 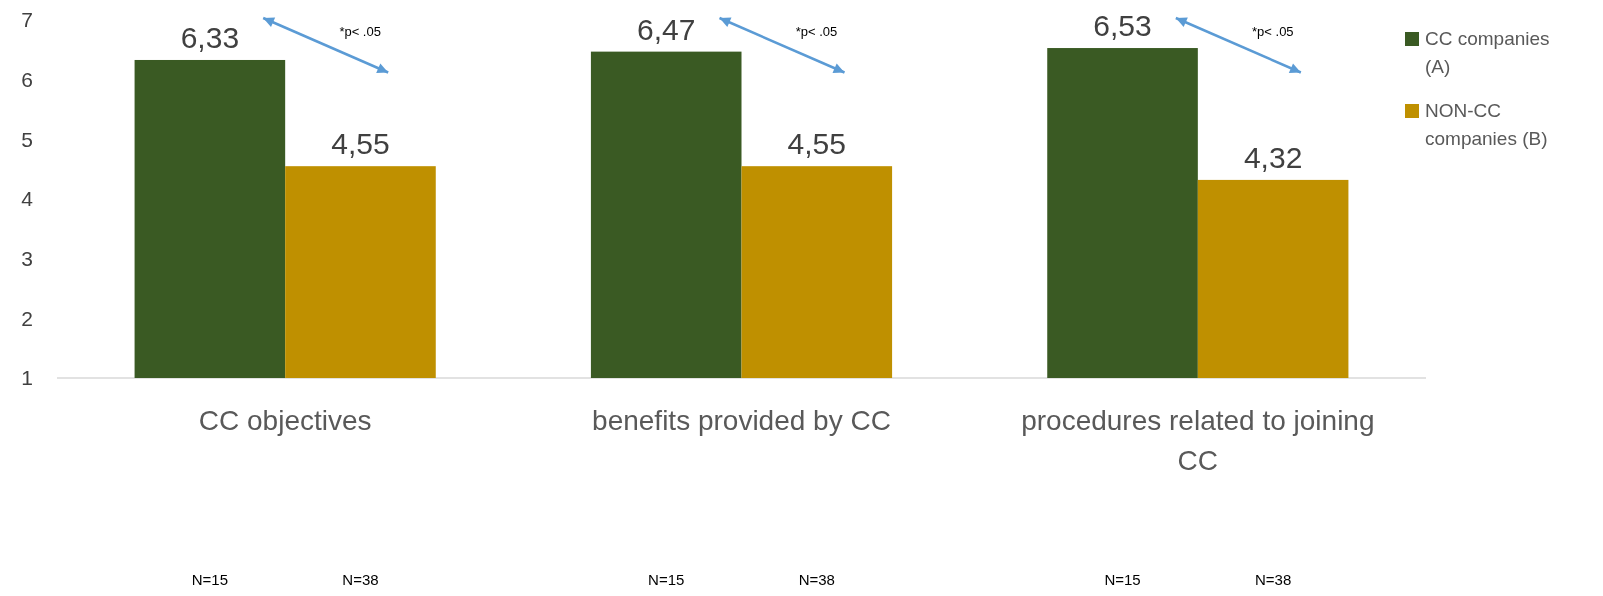 What do you see at coordinates (27, 139) in the screenshot?
I see `y-tick-label: 5` at bounding box center [27, 139].